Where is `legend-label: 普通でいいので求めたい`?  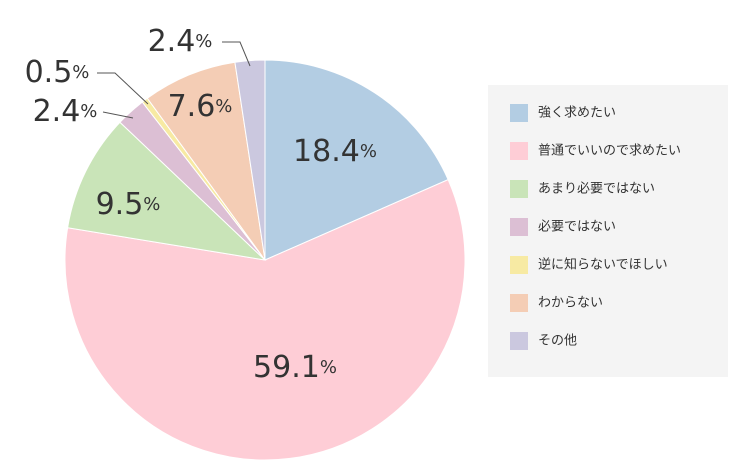
legend-label: 普通でいいので求めたい is located at coordinates (609, 151).